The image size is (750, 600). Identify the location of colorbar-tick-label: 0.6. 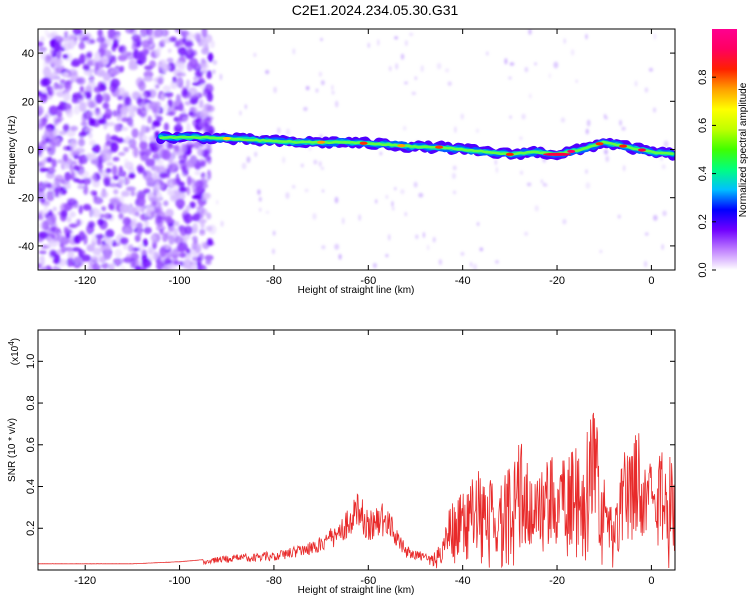
(703, 125).